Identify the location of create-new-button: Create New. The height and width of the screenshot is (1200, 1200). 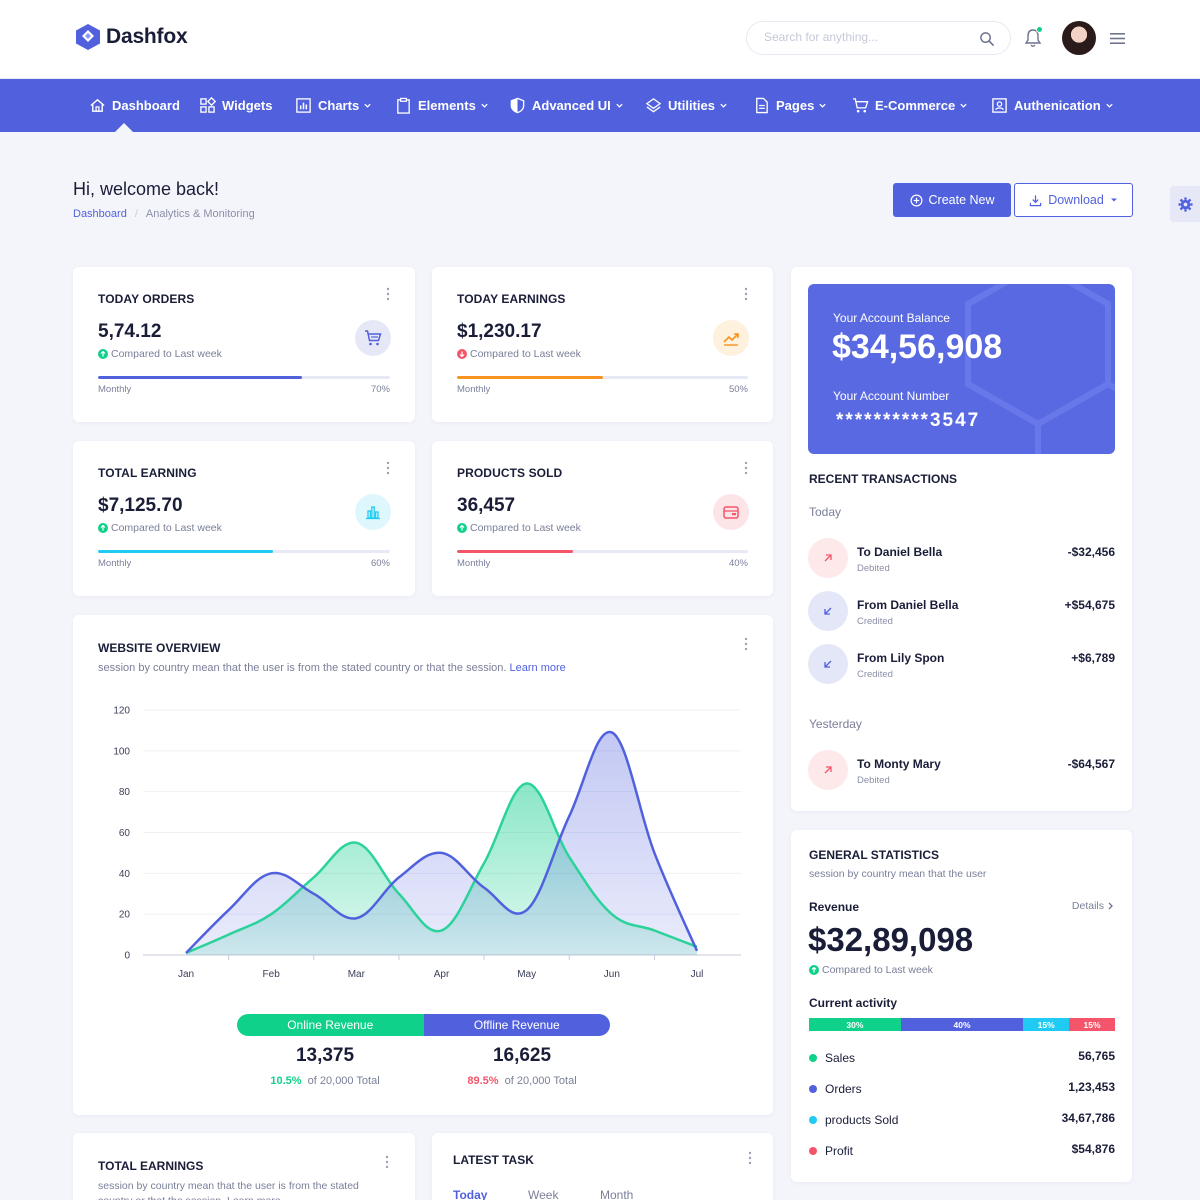
(952, 200).